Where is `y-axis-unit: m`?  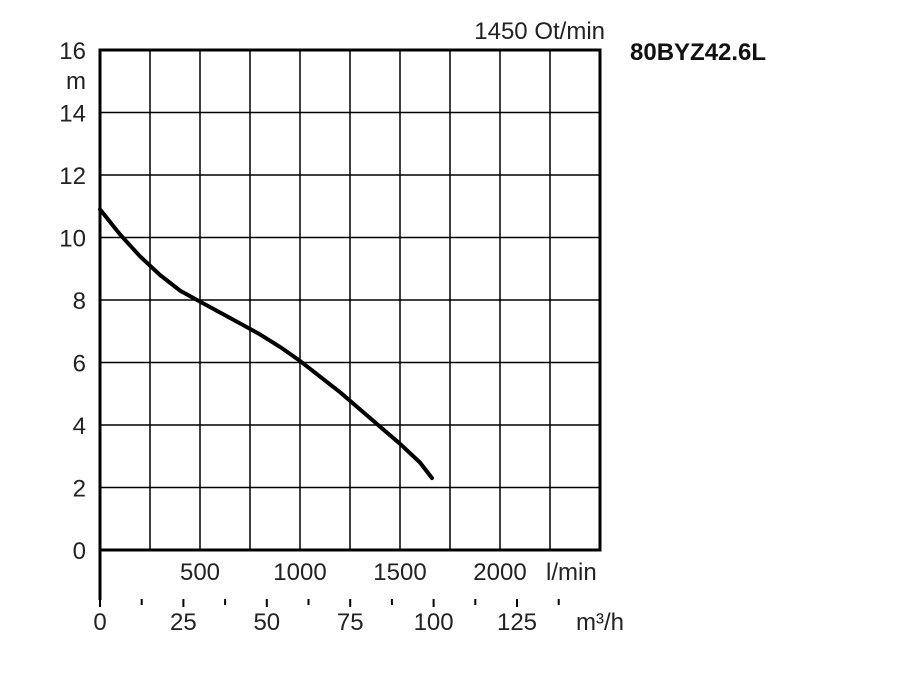 y-axis-unit: m is located at coordinates (76, 81).